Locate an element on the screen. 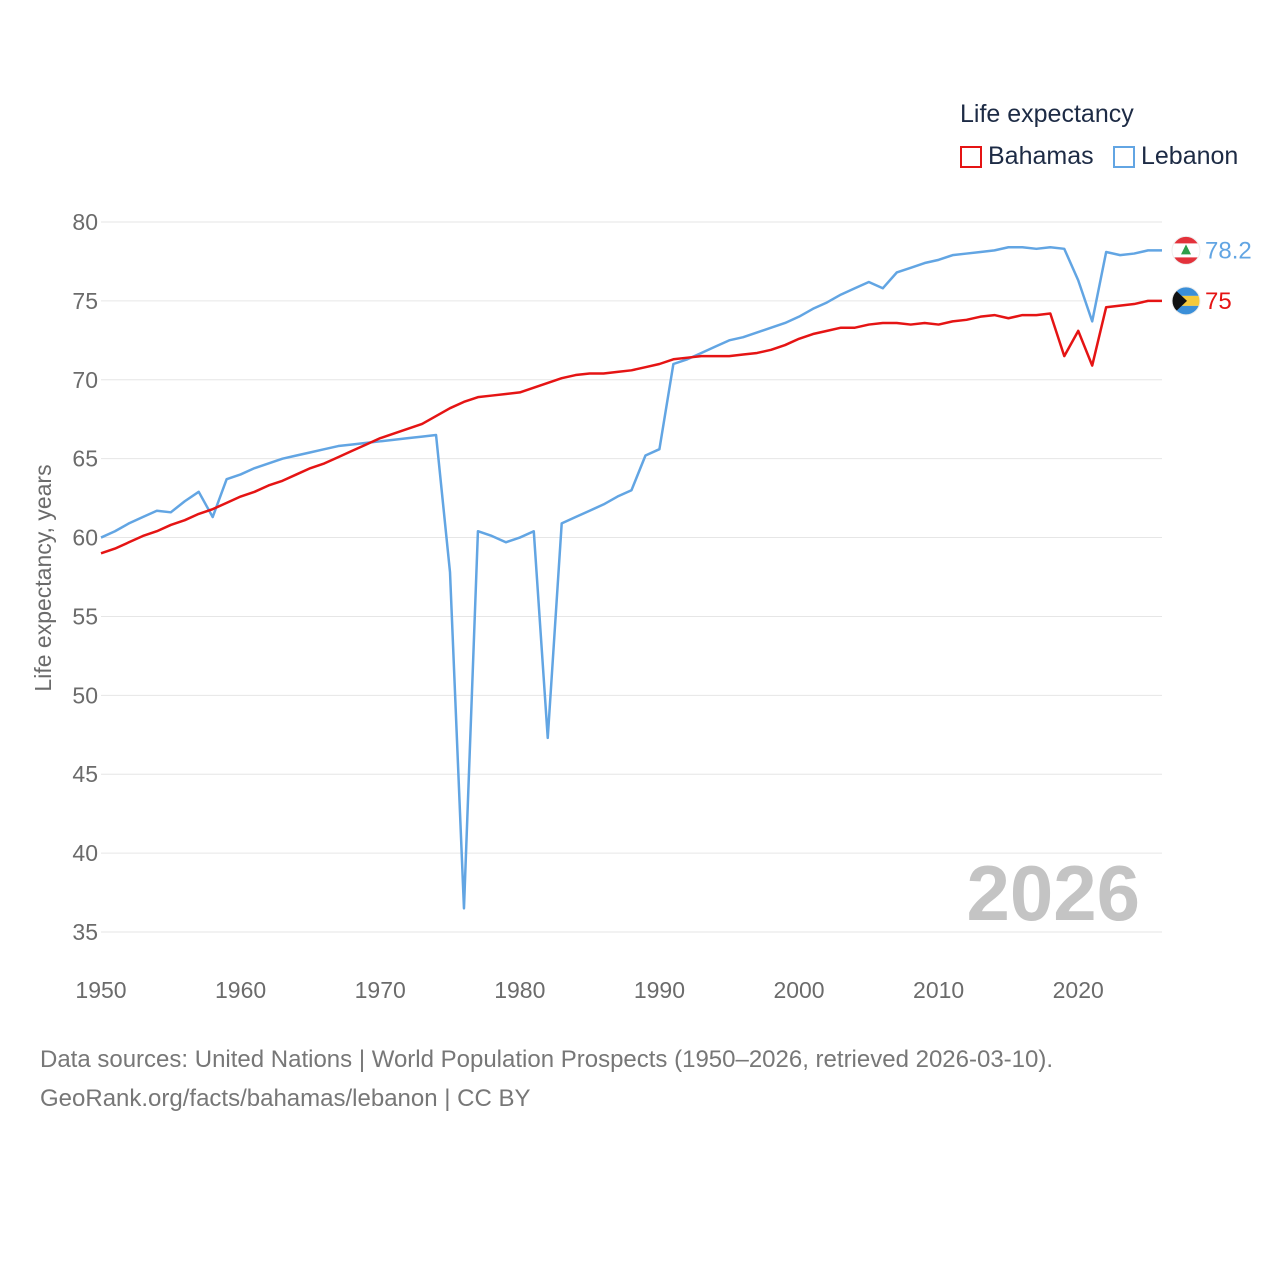  end-value-label-lebanon: 78.2 is located at coordinates (1228, 250).